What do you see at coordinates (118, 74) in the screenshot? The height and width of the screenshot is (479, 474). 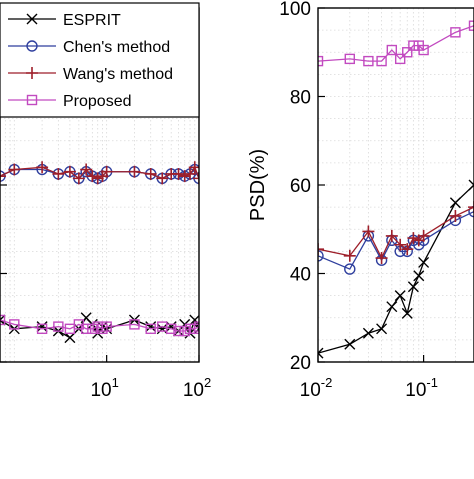 I see `legend-label: Wang's method` at bounding box center [118, 74].